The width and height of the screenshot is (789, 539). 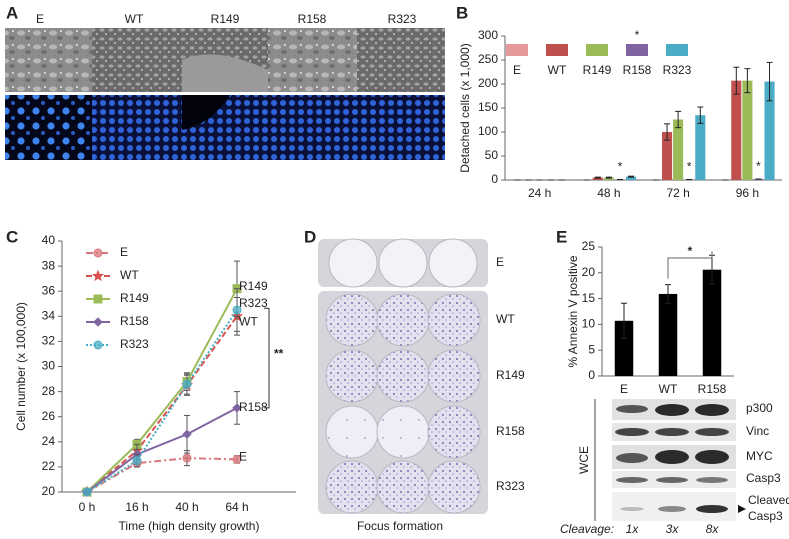 What do you see at coordinates (589, 324) in the screenshot?
I see `y-tick-label: 10` at bounding box center [589, 324].